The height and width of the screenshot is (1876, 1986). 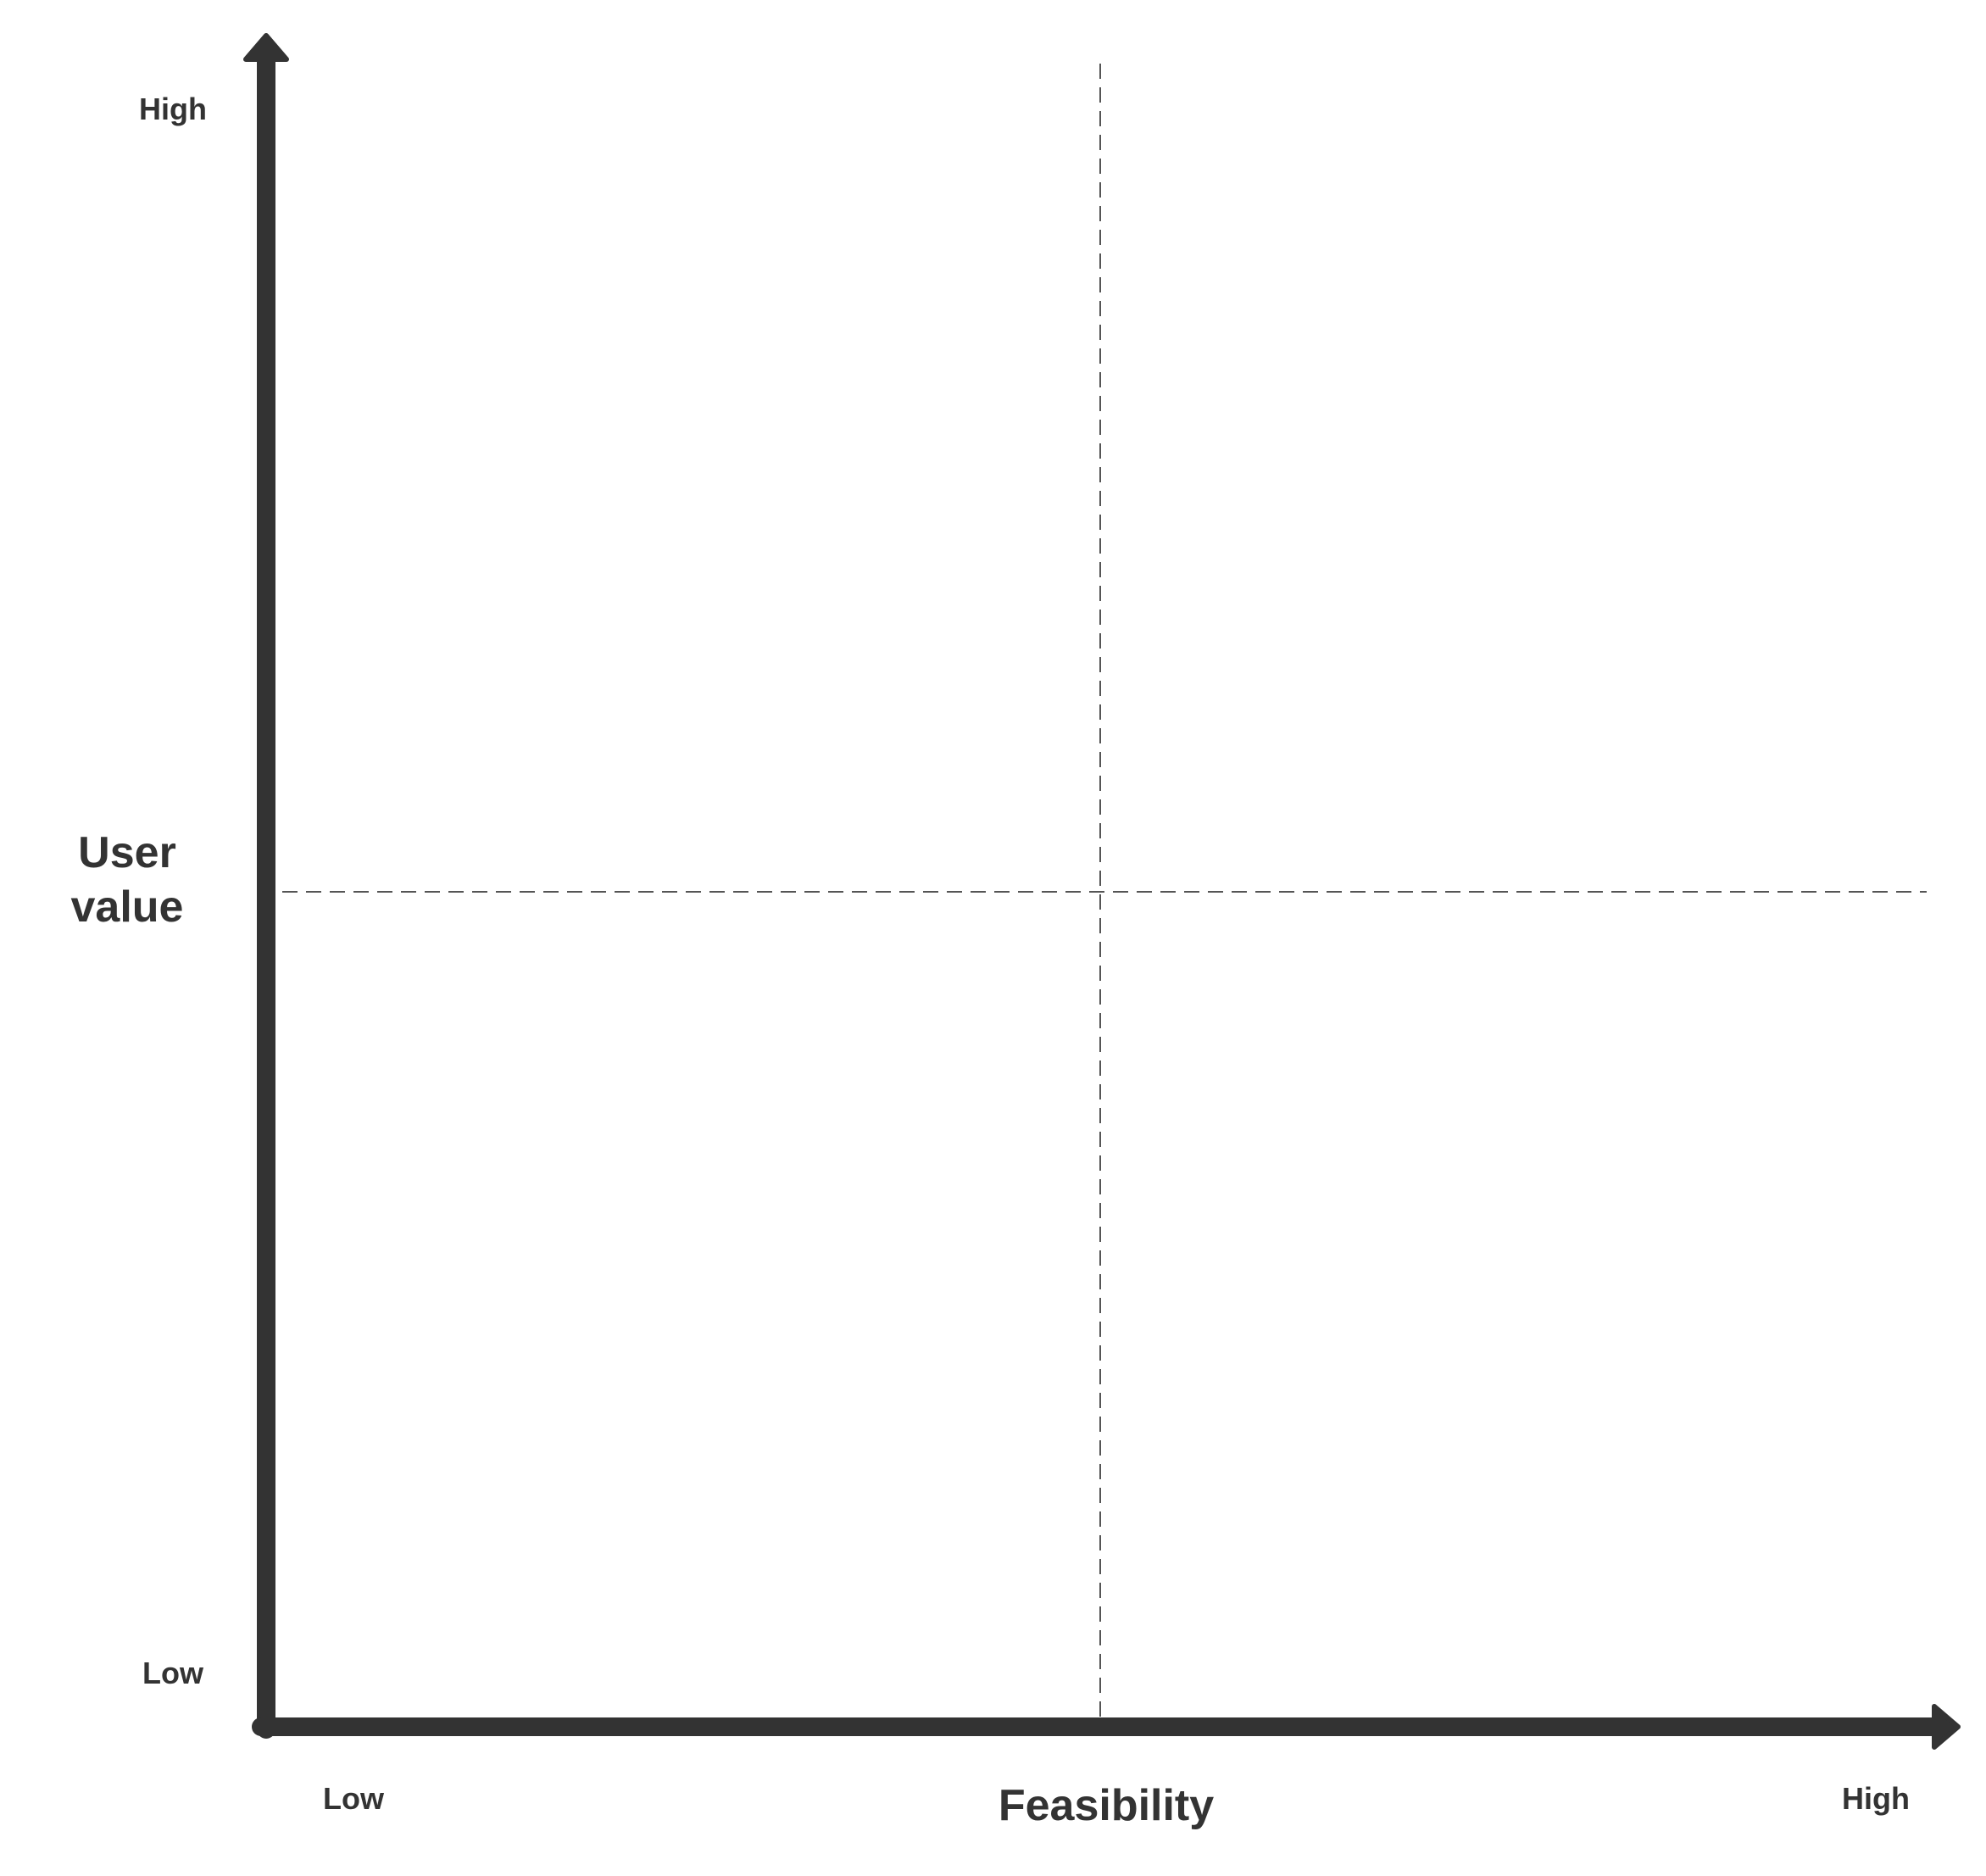 What do you see at coordinates (266, 47) in the screenshot?
I see `y-axis-arrow` at bounding box center [266, 47].